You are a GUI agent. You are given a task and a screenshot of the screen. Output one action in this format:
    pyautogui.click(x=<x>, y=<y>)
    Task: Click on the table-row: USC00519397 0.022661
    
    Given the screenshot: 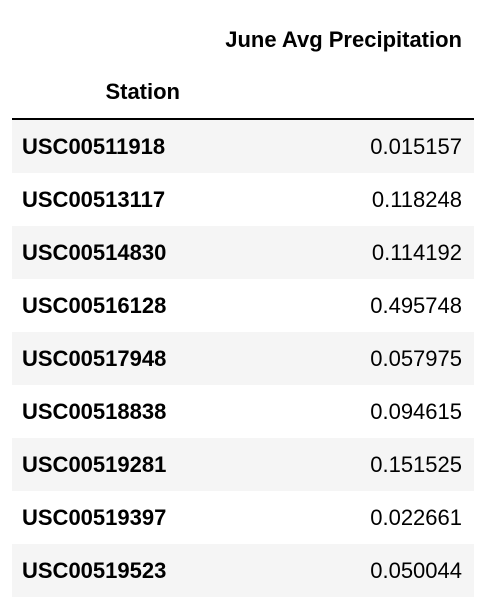 What is the action you would take?
    pyautogui.click(x=243, y=517)
    